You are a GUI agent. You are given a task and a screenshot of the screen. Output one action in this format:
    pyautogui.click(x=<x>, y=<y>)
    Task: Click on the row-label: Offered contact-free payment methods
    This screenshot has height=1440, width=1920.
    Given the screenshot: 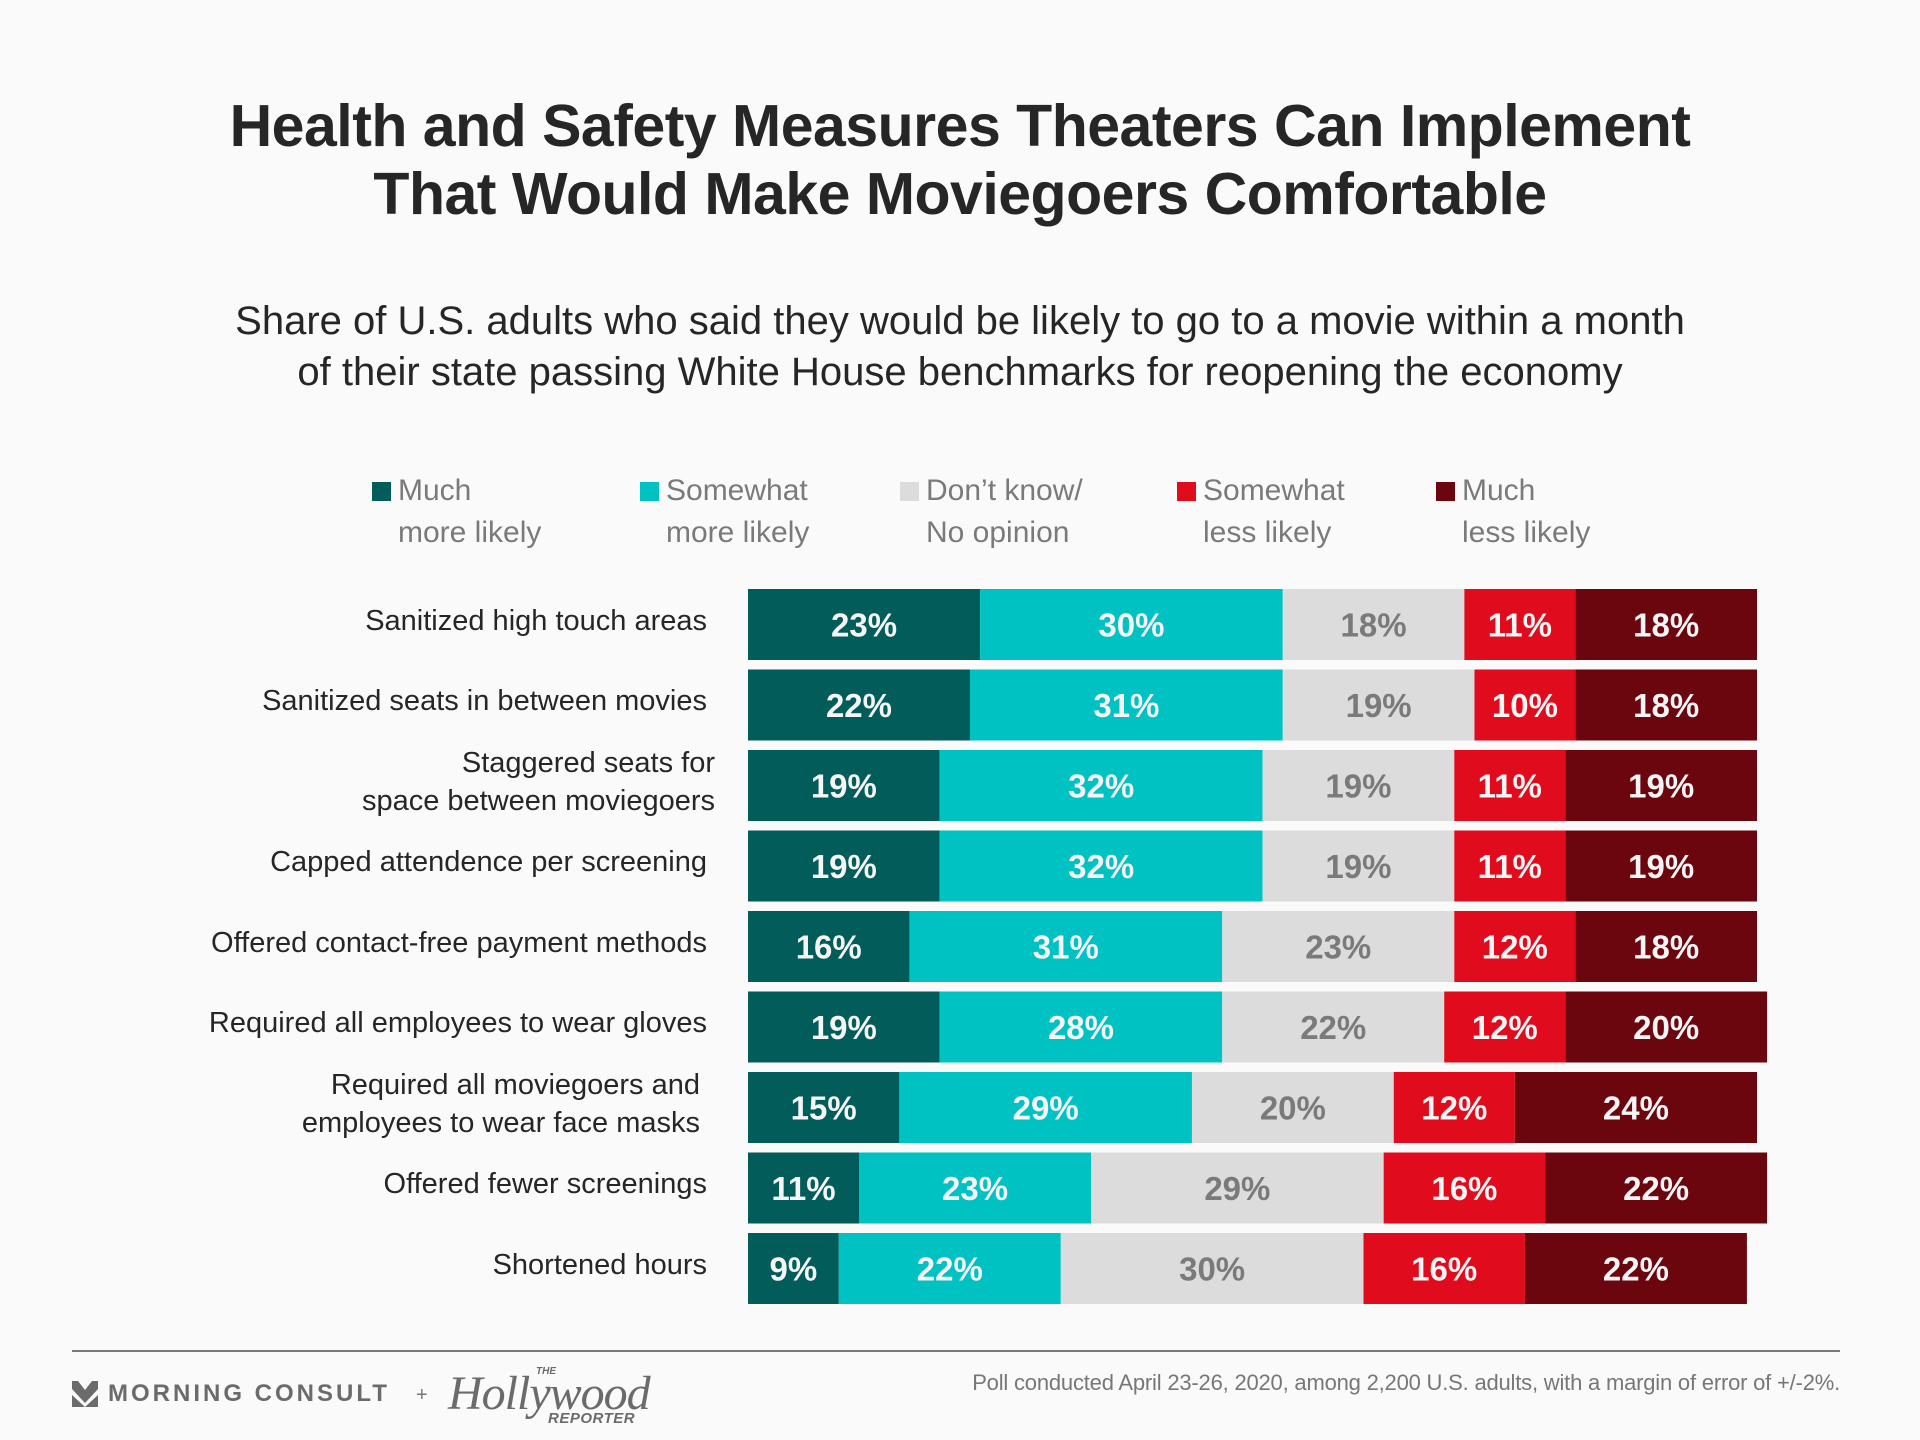 What is the action you would take?
    pyautogui.click(x=459, y=942)
    